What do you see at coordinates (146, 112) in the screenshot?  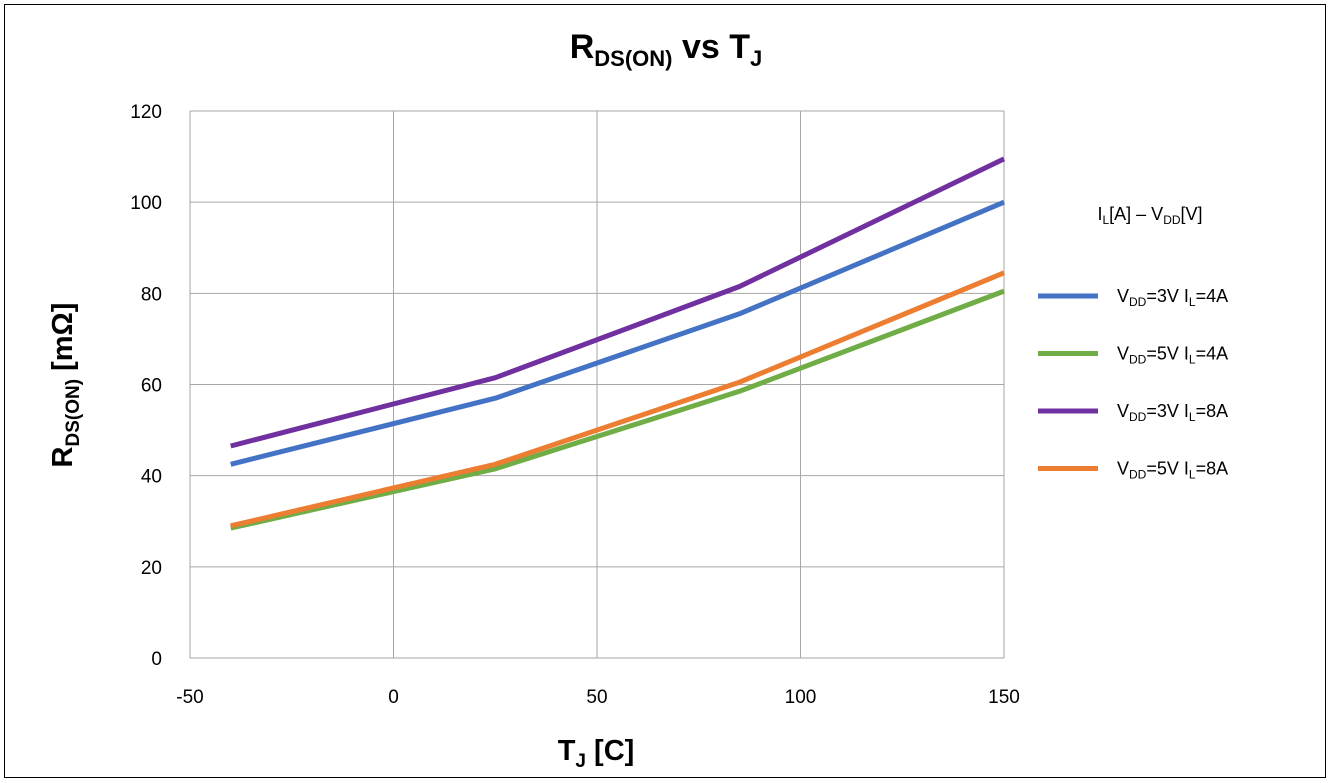 I see `y-tick-label: 120` at bounding box center [146, 112].